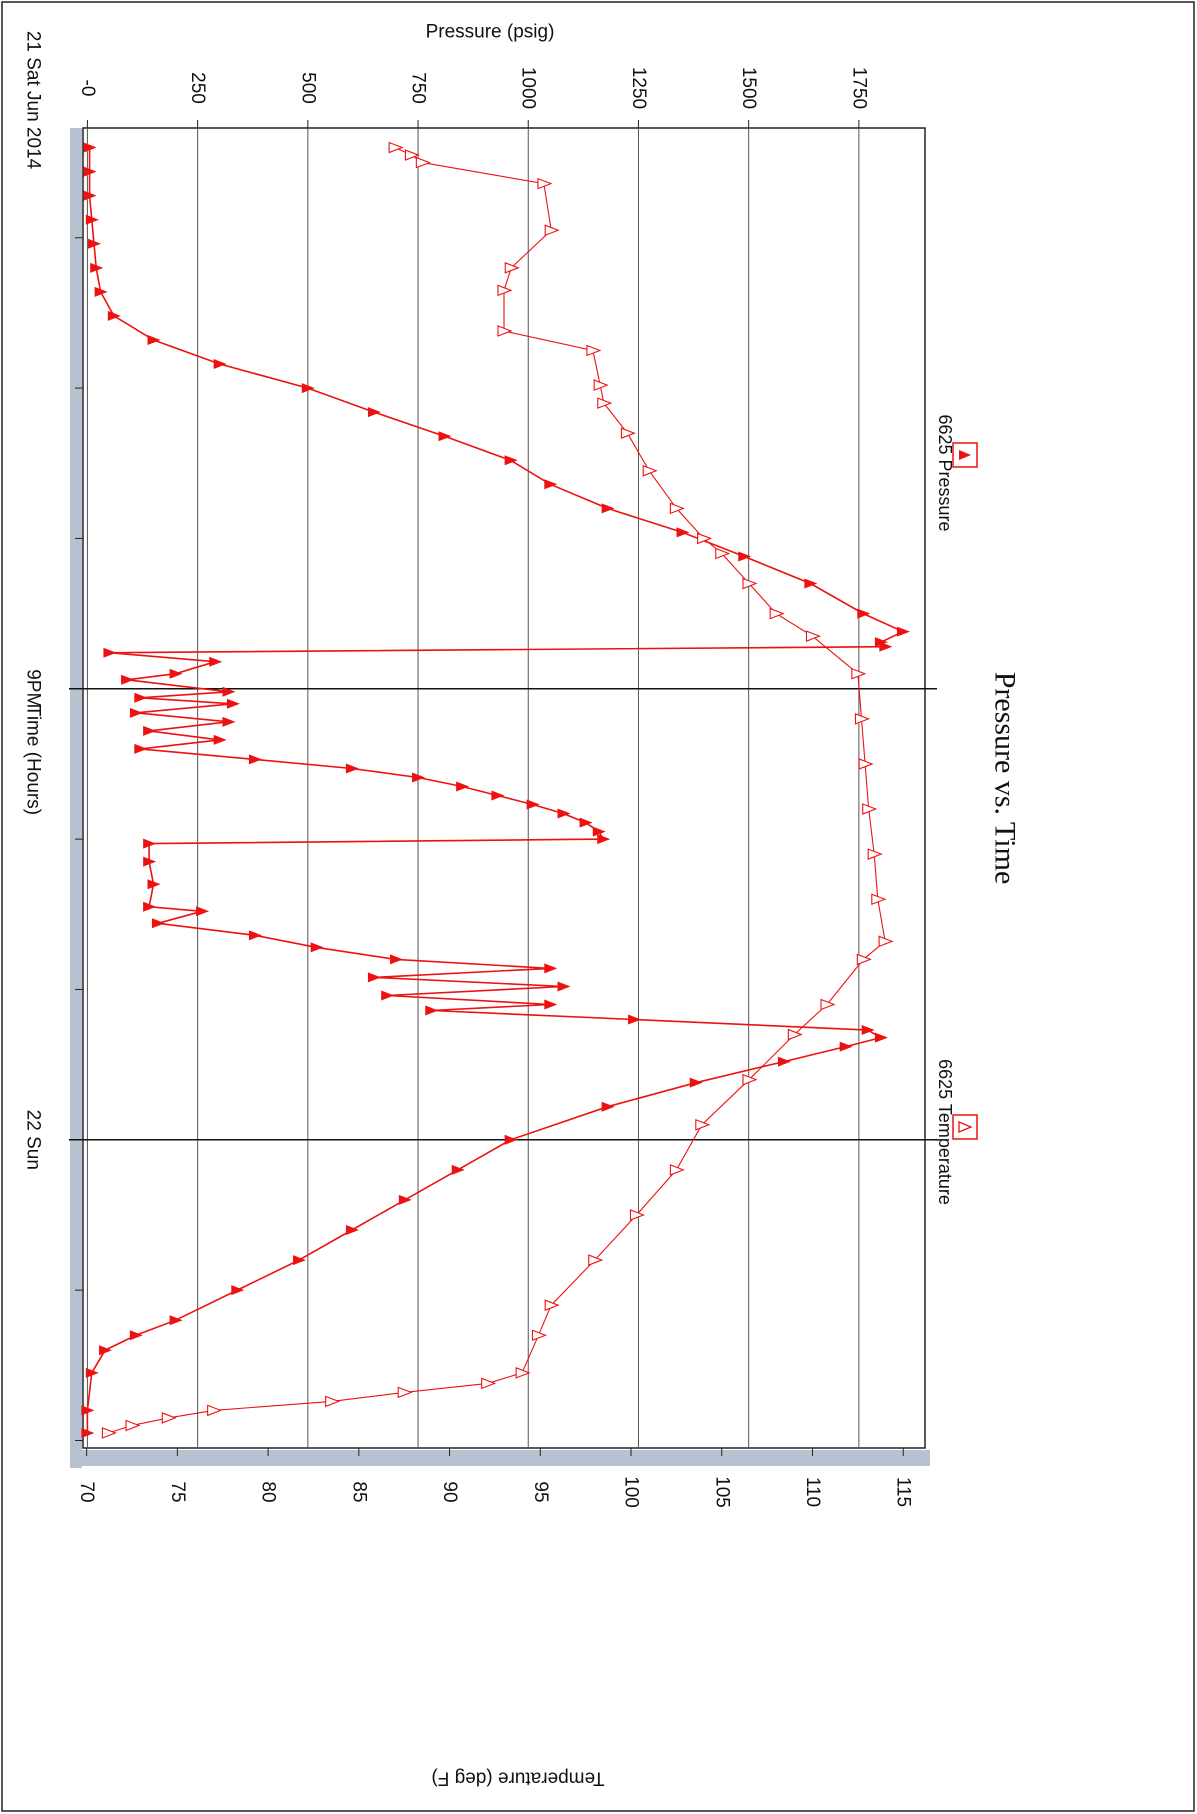  Describe the element at coordinates (517, 1778) in the screenshot. I see `temperature-axis-title: Temperature (deg F)` at that location.